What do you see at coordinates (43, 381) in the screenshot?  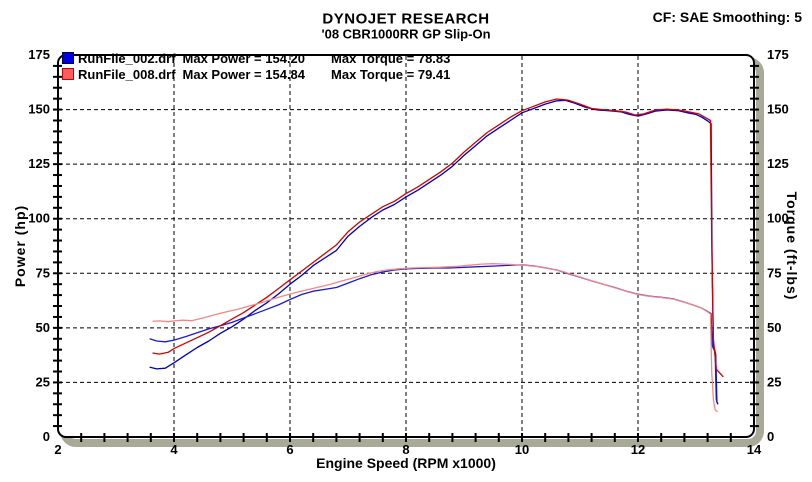 I see `power-tick-label: 25` at bounding box center [43, 381].